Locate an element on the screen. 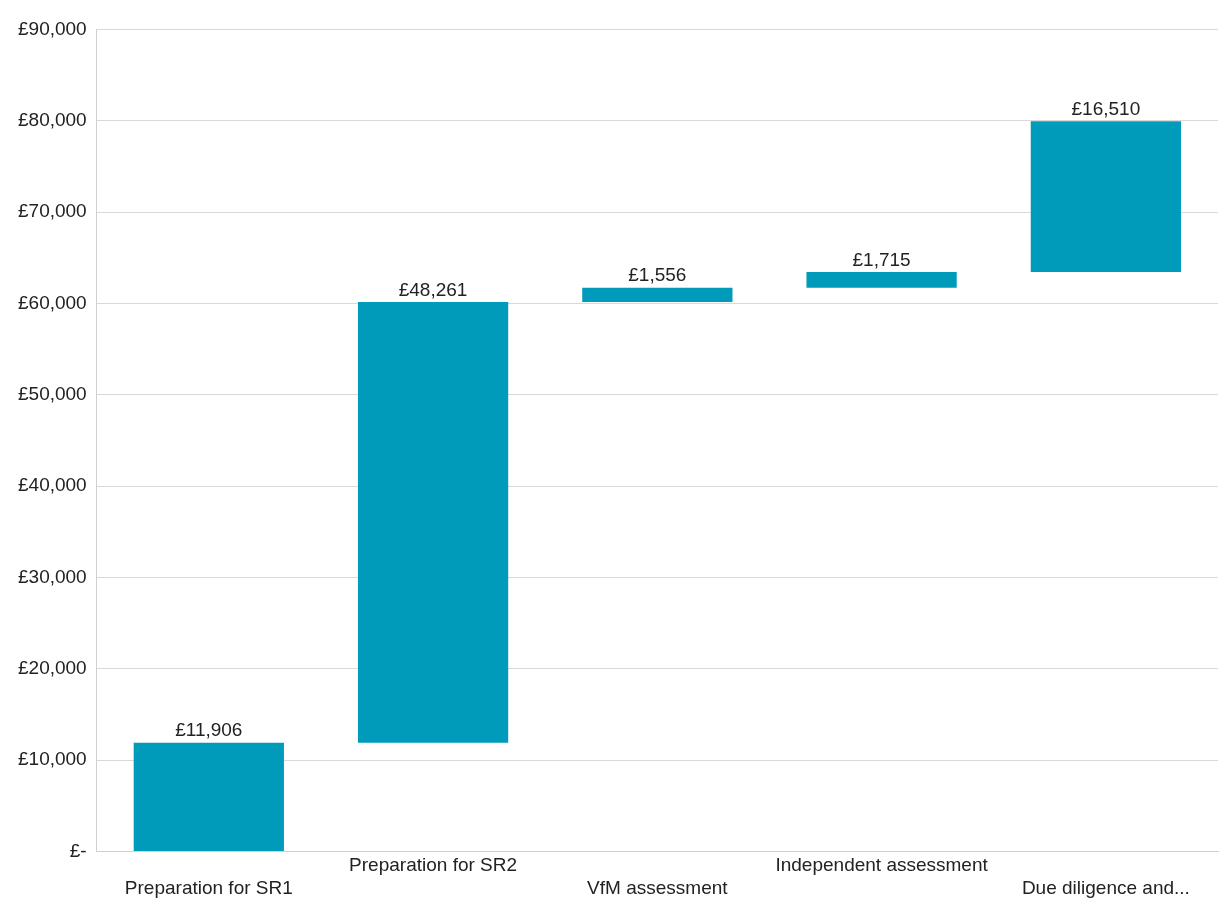 Image resolution: width=1230 pixels, height=911 pixels. data-label: £1,556 is located at coordinates (657, 275).